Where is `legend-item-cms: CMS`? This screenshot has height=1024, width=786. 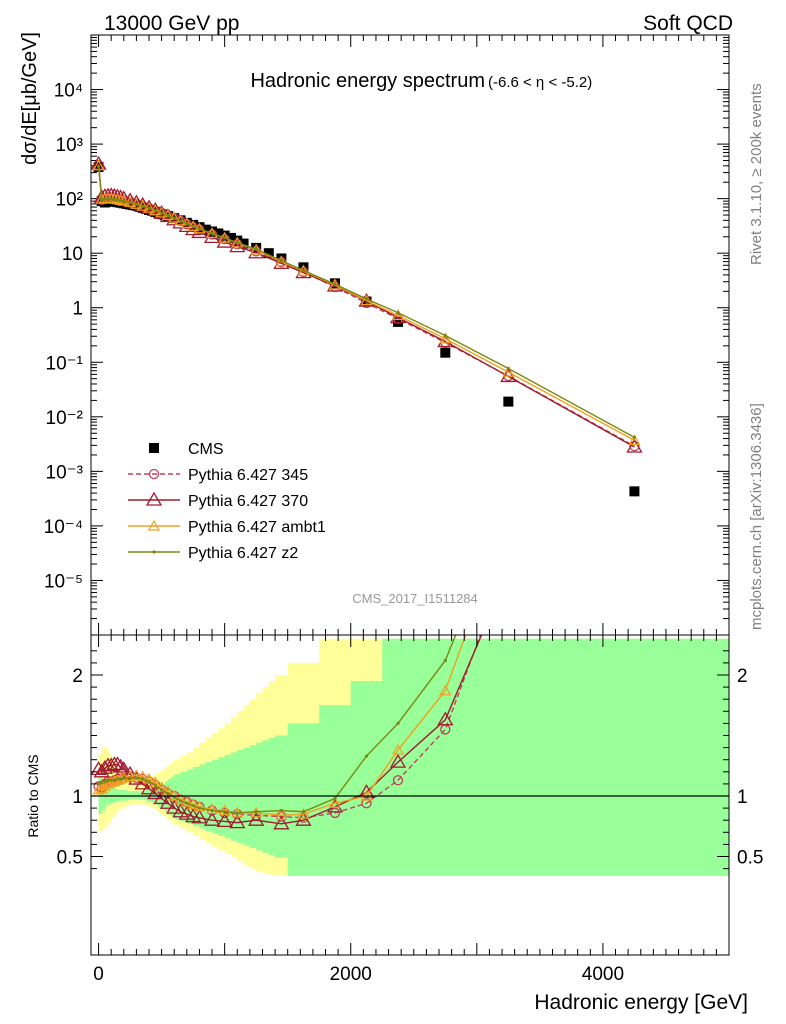 legend-item-cms: CMS is located at coordinates (186, 449).